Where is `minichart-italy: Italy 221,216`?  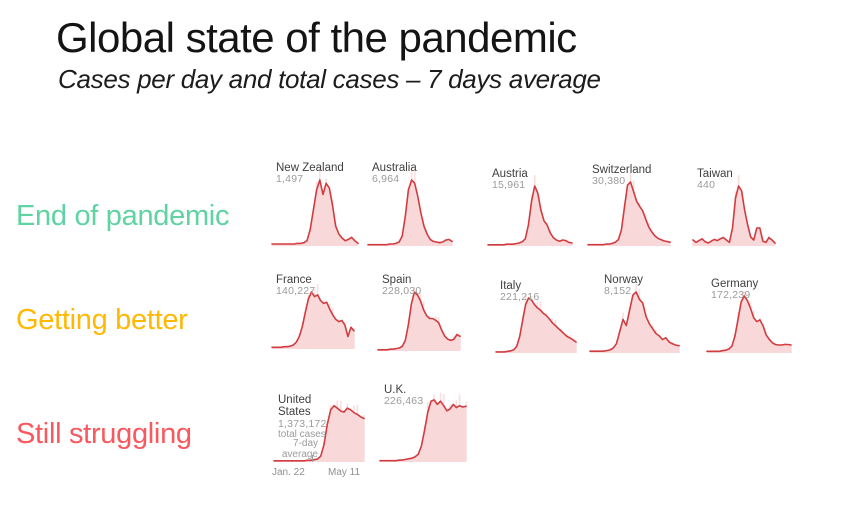
minichart-italy: Italy 221,216 is located at coordinates (537, 317).